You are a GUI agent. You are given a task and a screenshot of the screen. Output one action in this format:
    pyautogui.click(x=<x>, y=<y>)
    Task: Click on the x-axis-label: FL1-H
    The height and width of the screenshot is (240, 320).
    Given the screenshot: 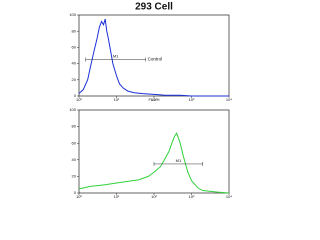 What is the action you would take?
    pyautogui.click(x=153, y=99)
    